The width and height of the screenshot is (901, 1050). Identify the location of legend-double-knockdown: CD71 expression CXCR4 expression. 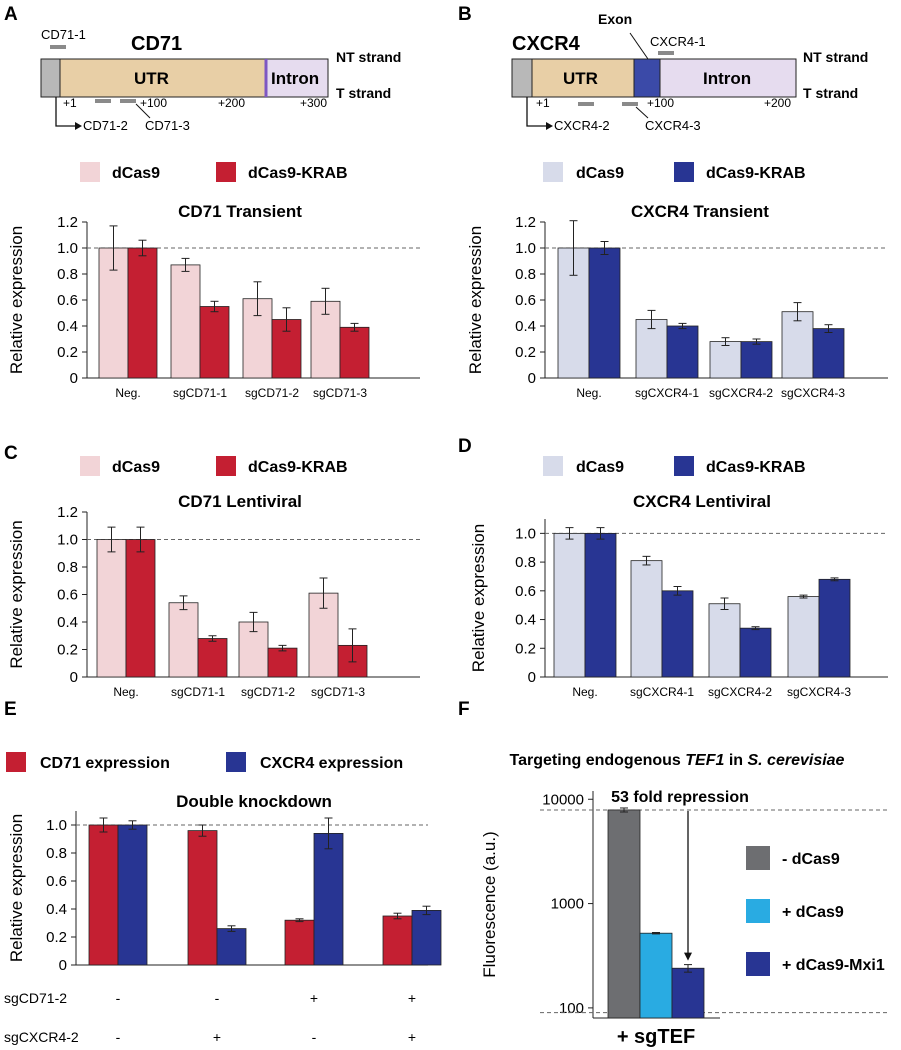
(204, 762).